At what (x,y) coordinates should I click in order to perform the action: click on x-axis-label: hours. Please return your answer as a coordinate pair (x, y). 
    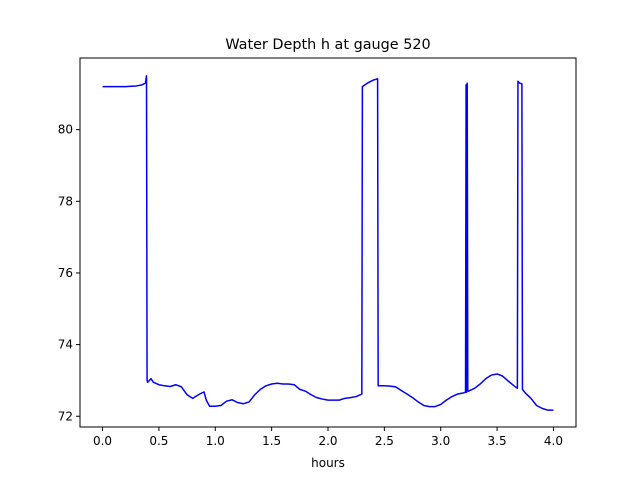
    Looking at the image, I should click on (328, 463).